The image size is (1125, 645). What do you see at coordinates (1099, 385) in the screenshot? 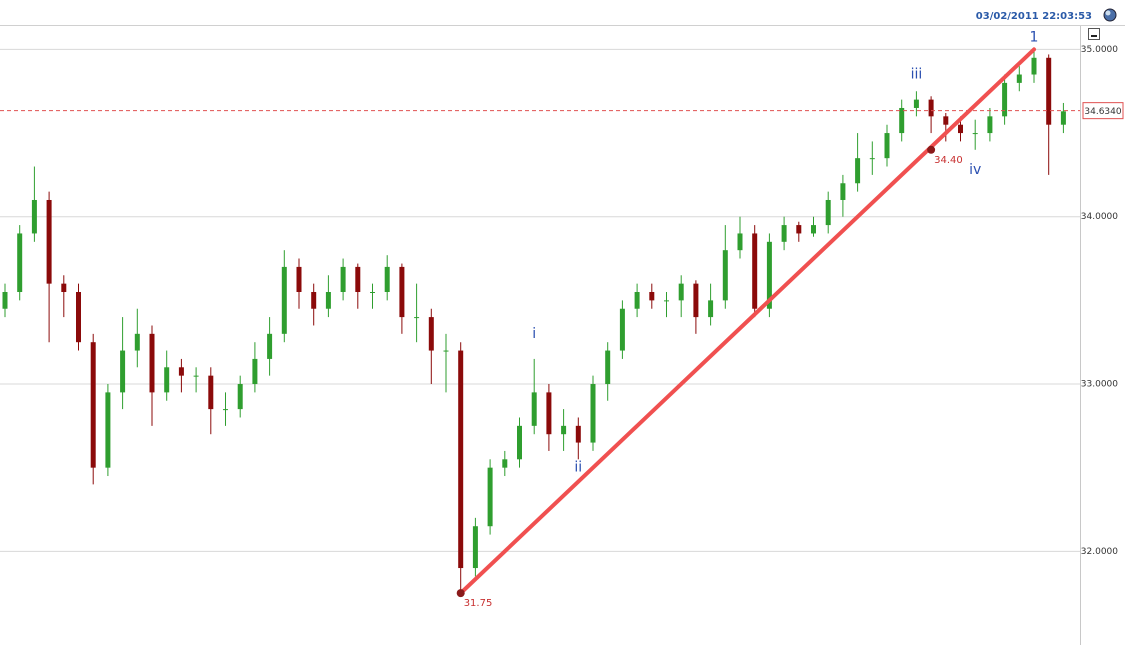
I see `y-tick-label: 33.0000` at bounding box center [1099, 385].